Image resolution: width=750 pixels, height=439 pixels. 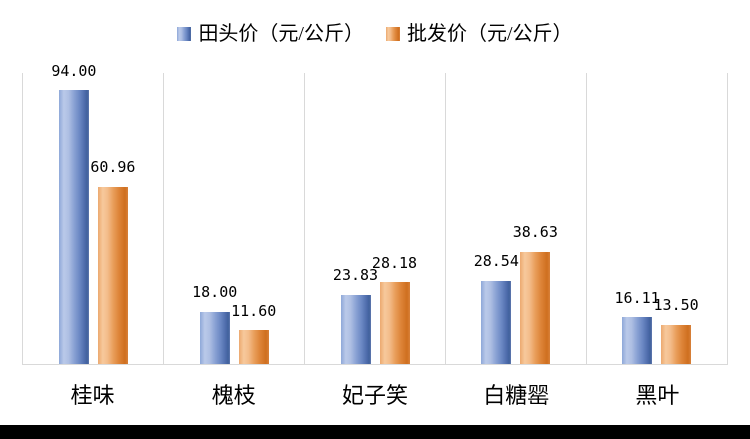 I want to click on value-label-wholesale-3: 38.63, so click(x=535, y=232).